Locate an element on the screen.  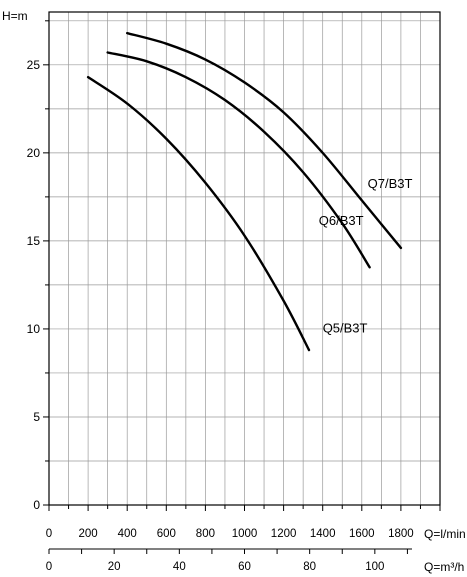
x-tick-label: 400 is located at coordinates (127, 534).